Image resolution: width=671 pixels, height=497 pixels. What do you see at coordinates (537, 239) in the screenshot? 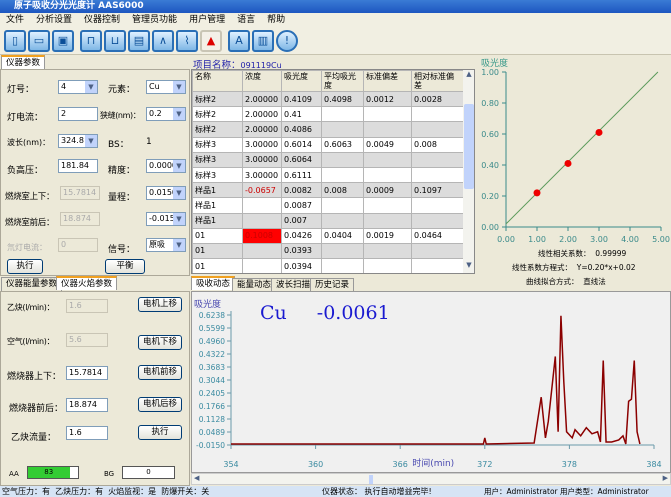
I see `x-tick-label: 1.00` at bounding box center [537, 239].